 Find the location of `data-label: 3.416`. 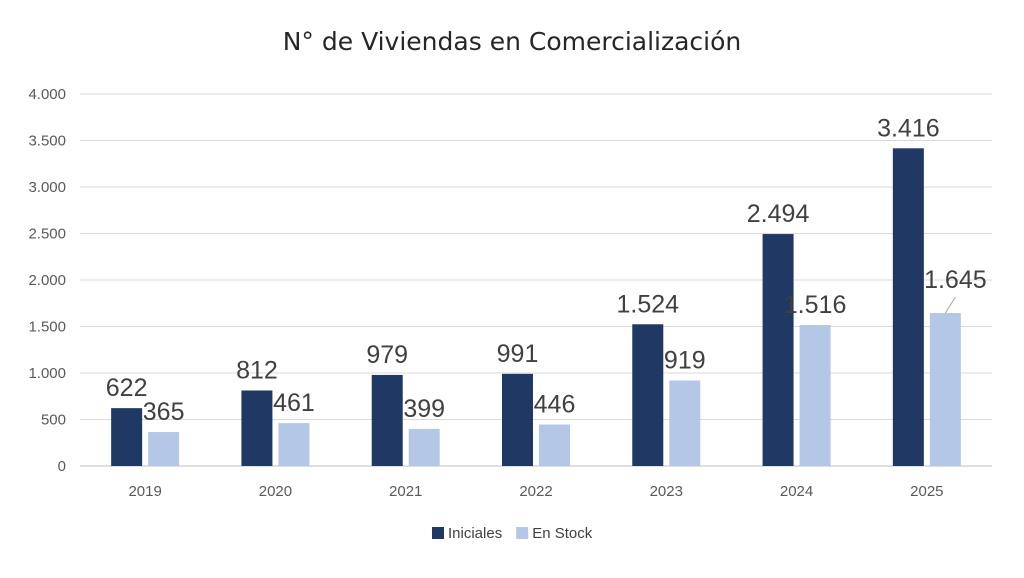

data-label: 3.416 is located at coordinates (908, 128).